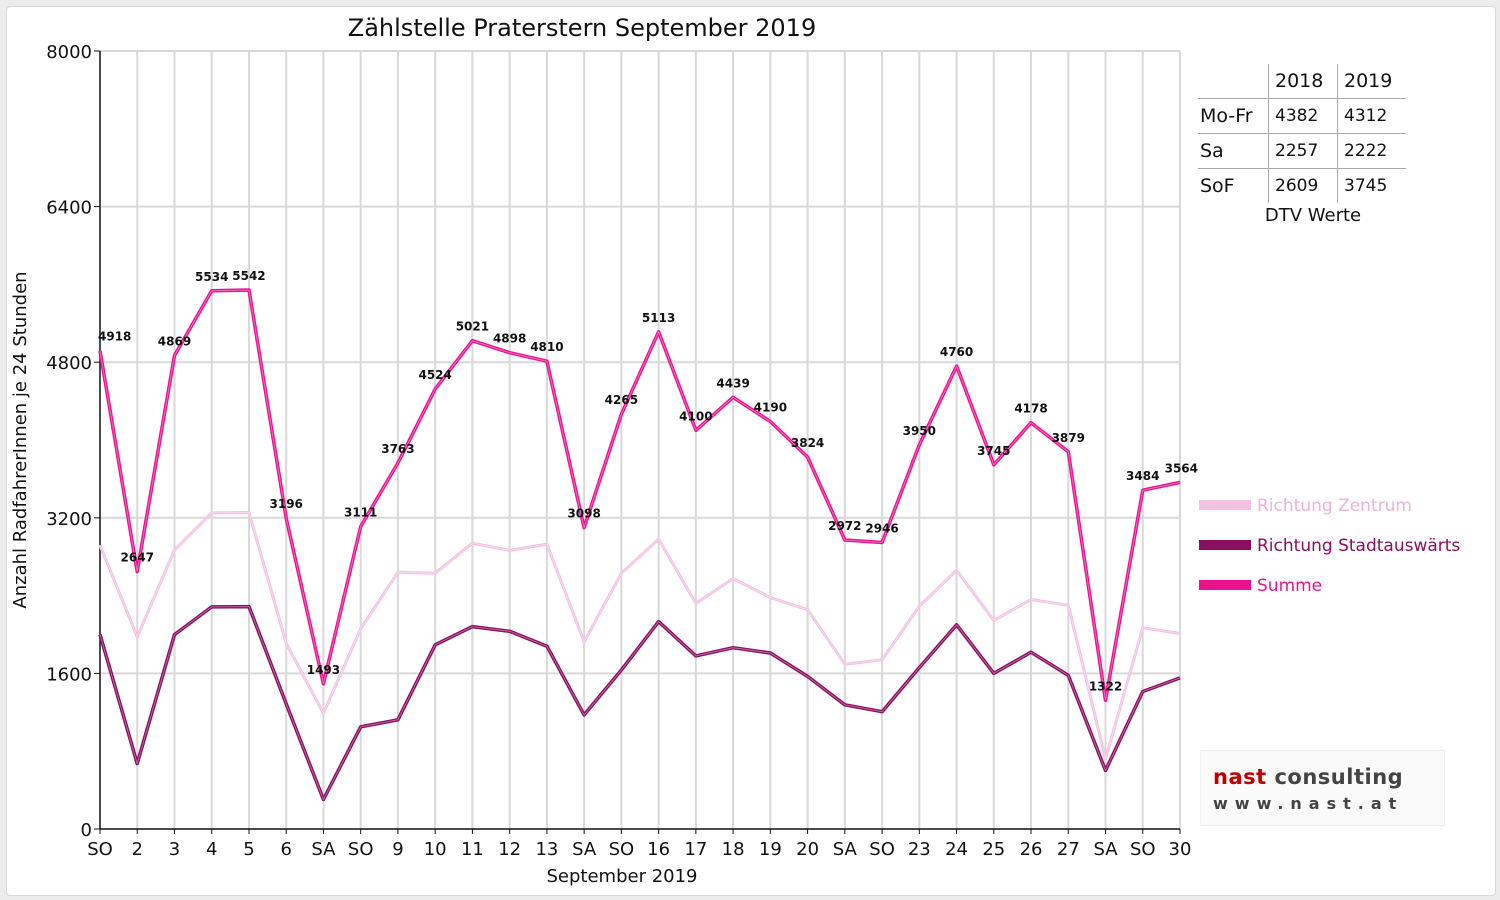  I want to click on data-label: 5542, so click(248, 276).